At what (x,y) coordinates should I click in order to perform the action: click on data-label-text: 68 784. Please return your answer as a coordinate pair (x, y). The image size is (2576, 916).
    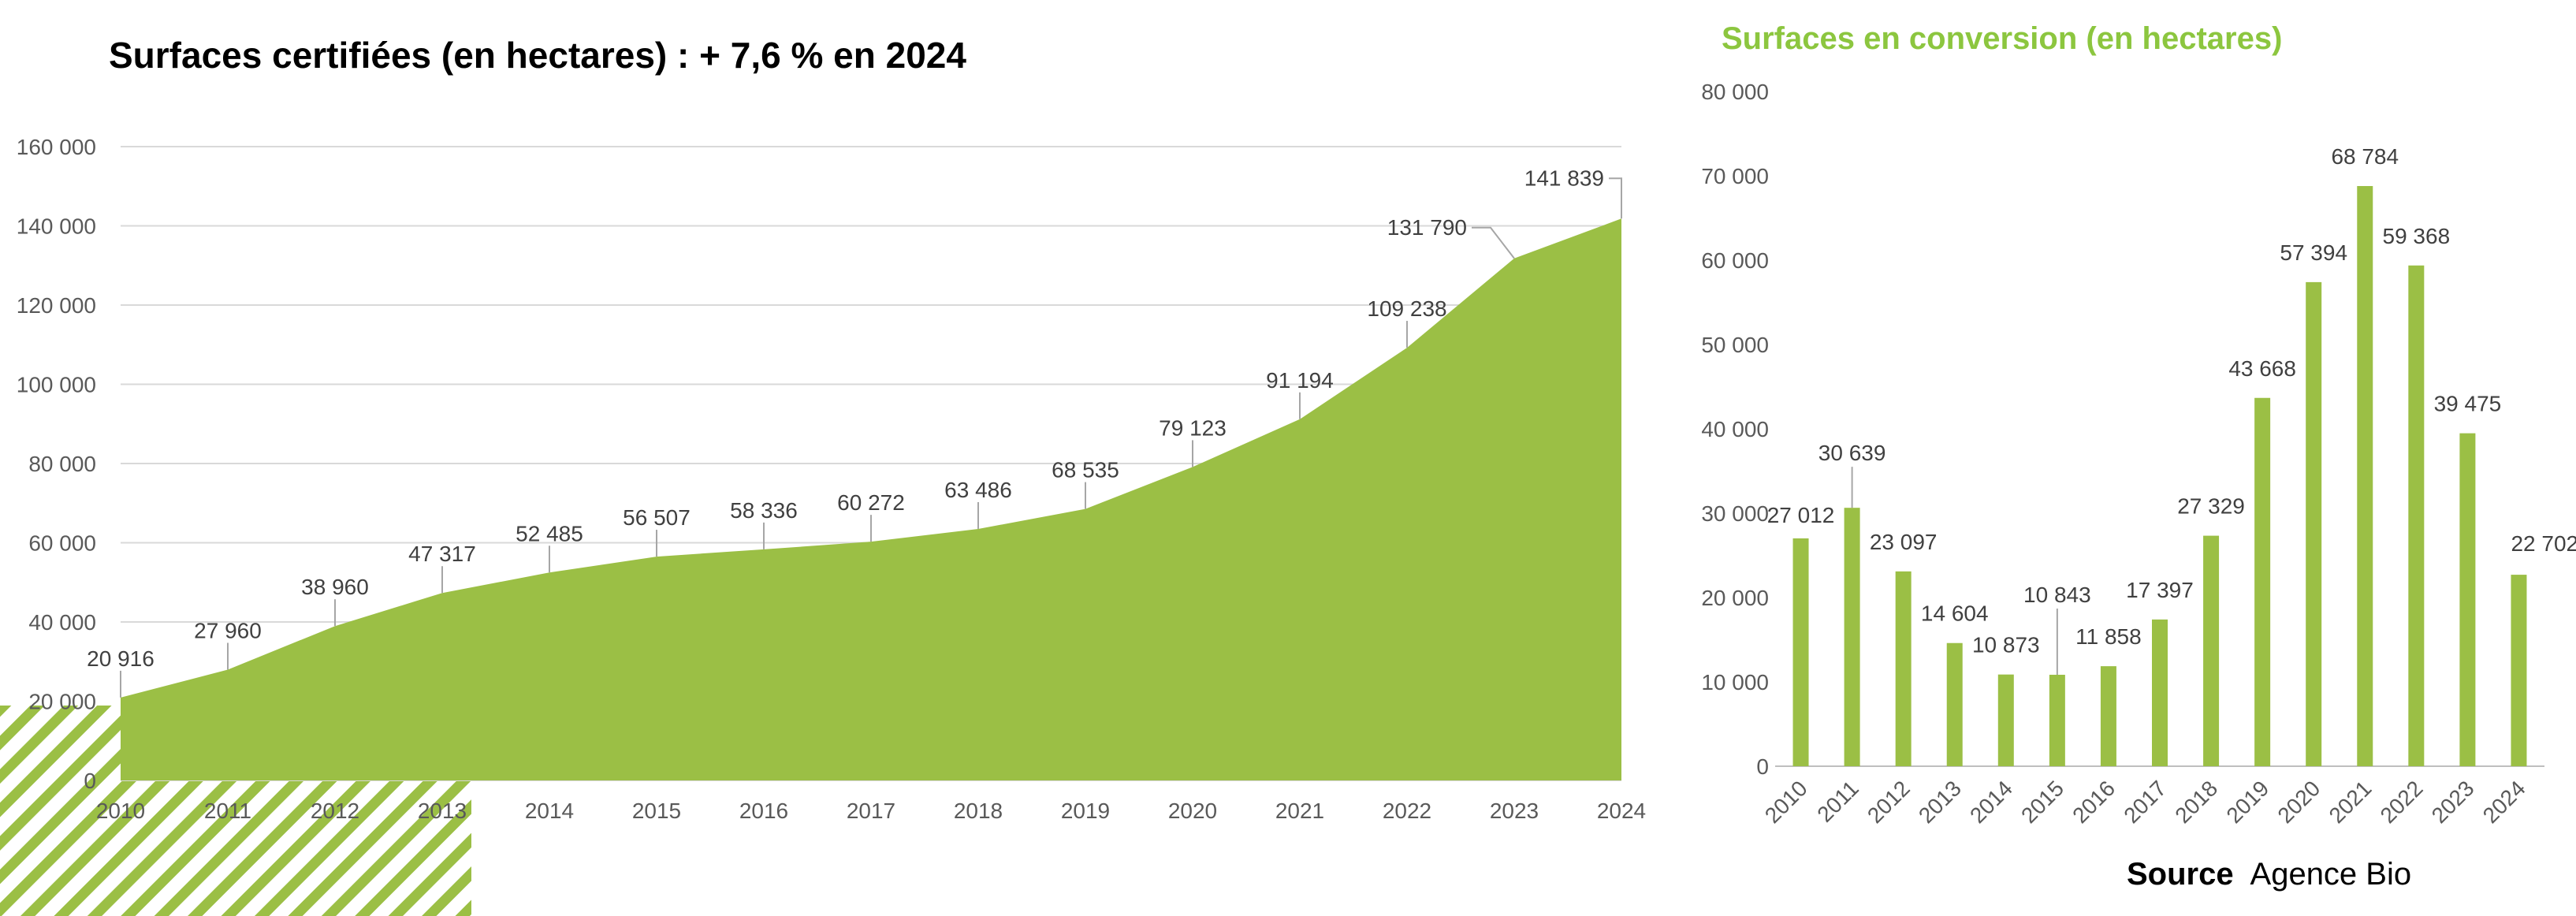
    Looking at the image, I should click on (2365, 156).